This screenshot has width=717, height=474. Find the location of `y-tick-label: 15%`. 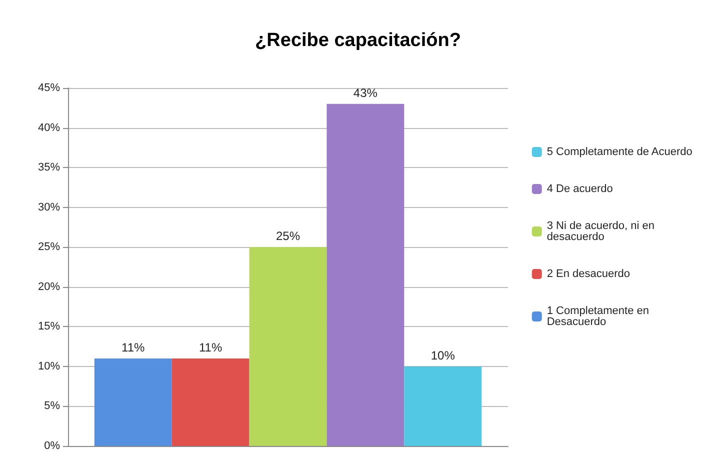

y-tick-label: 15% is located at coordinates (49, 326).